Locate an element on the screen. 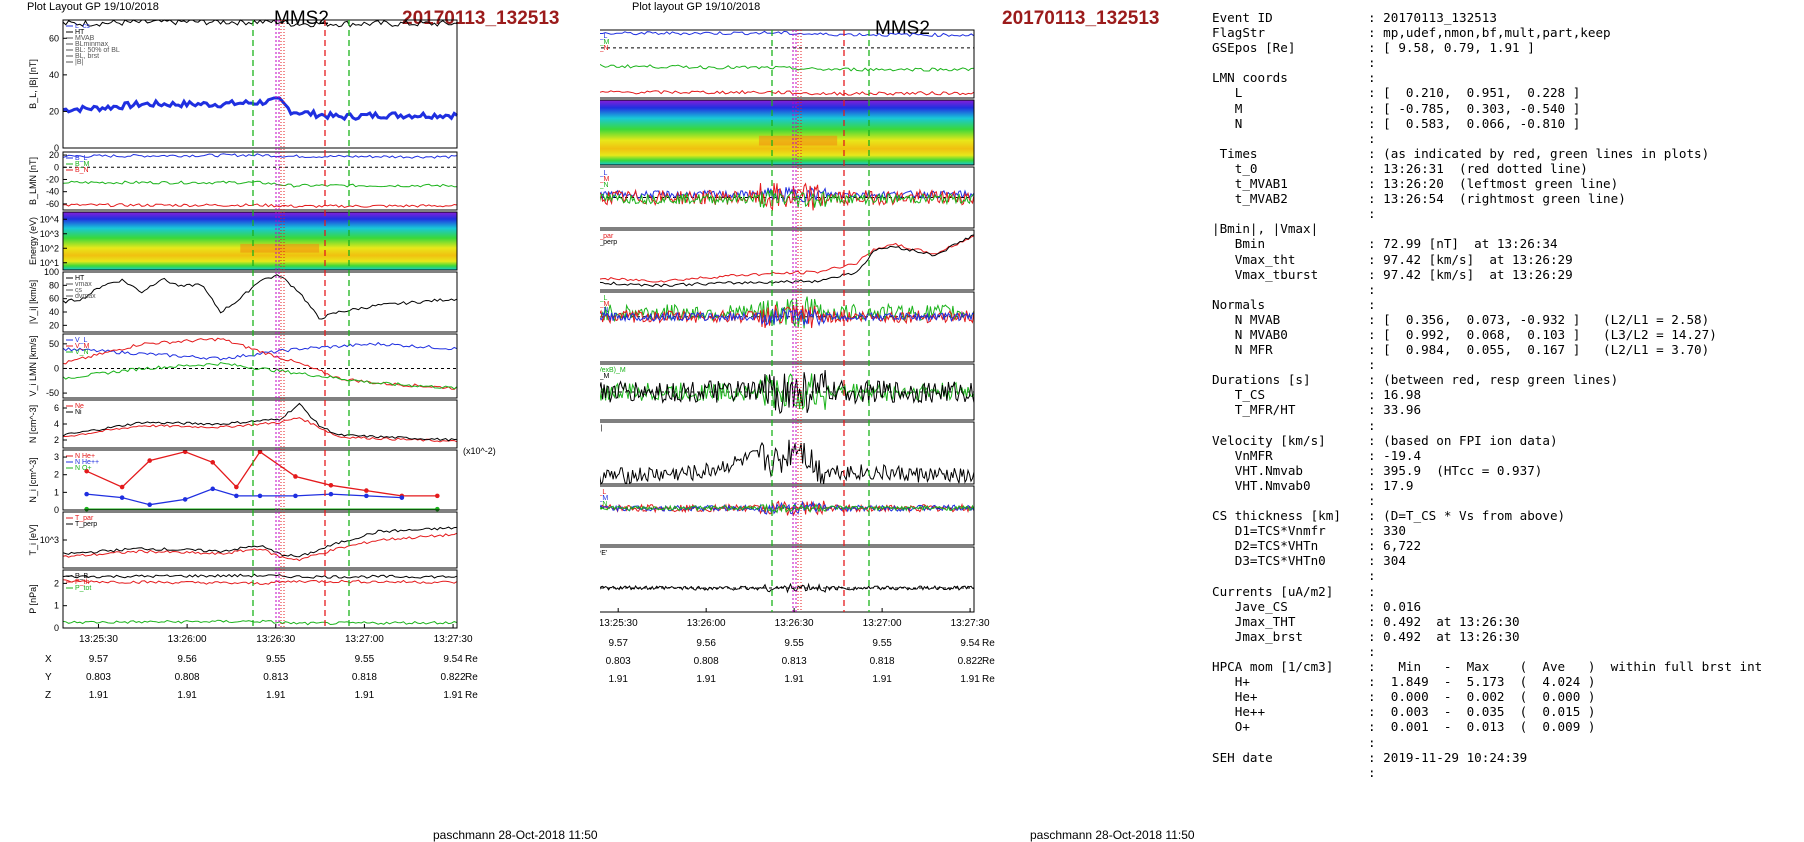  info-row: L: [ 0.210, 0.951, 0.228 ] is located at coordinates (1507, 92).